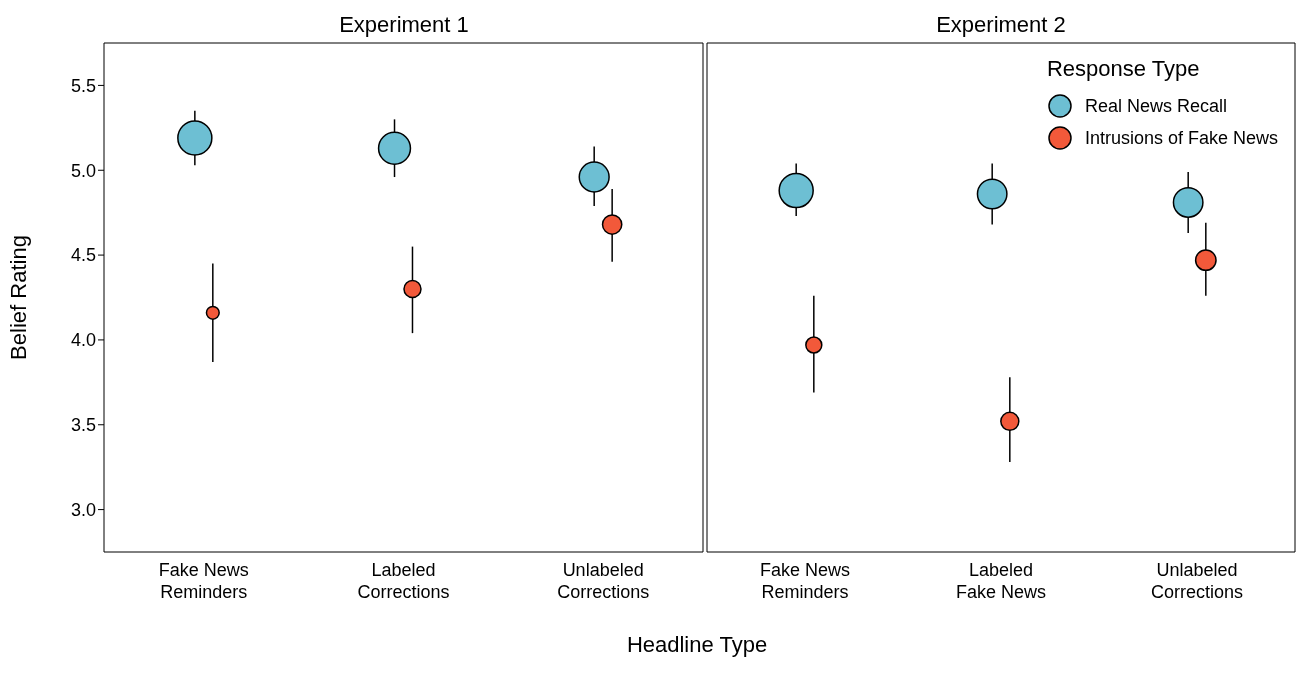 The height and width of the screenshot is (697, 1298). I want to click on x-tick-label: Labeled Fake News, so click(1001, 581).